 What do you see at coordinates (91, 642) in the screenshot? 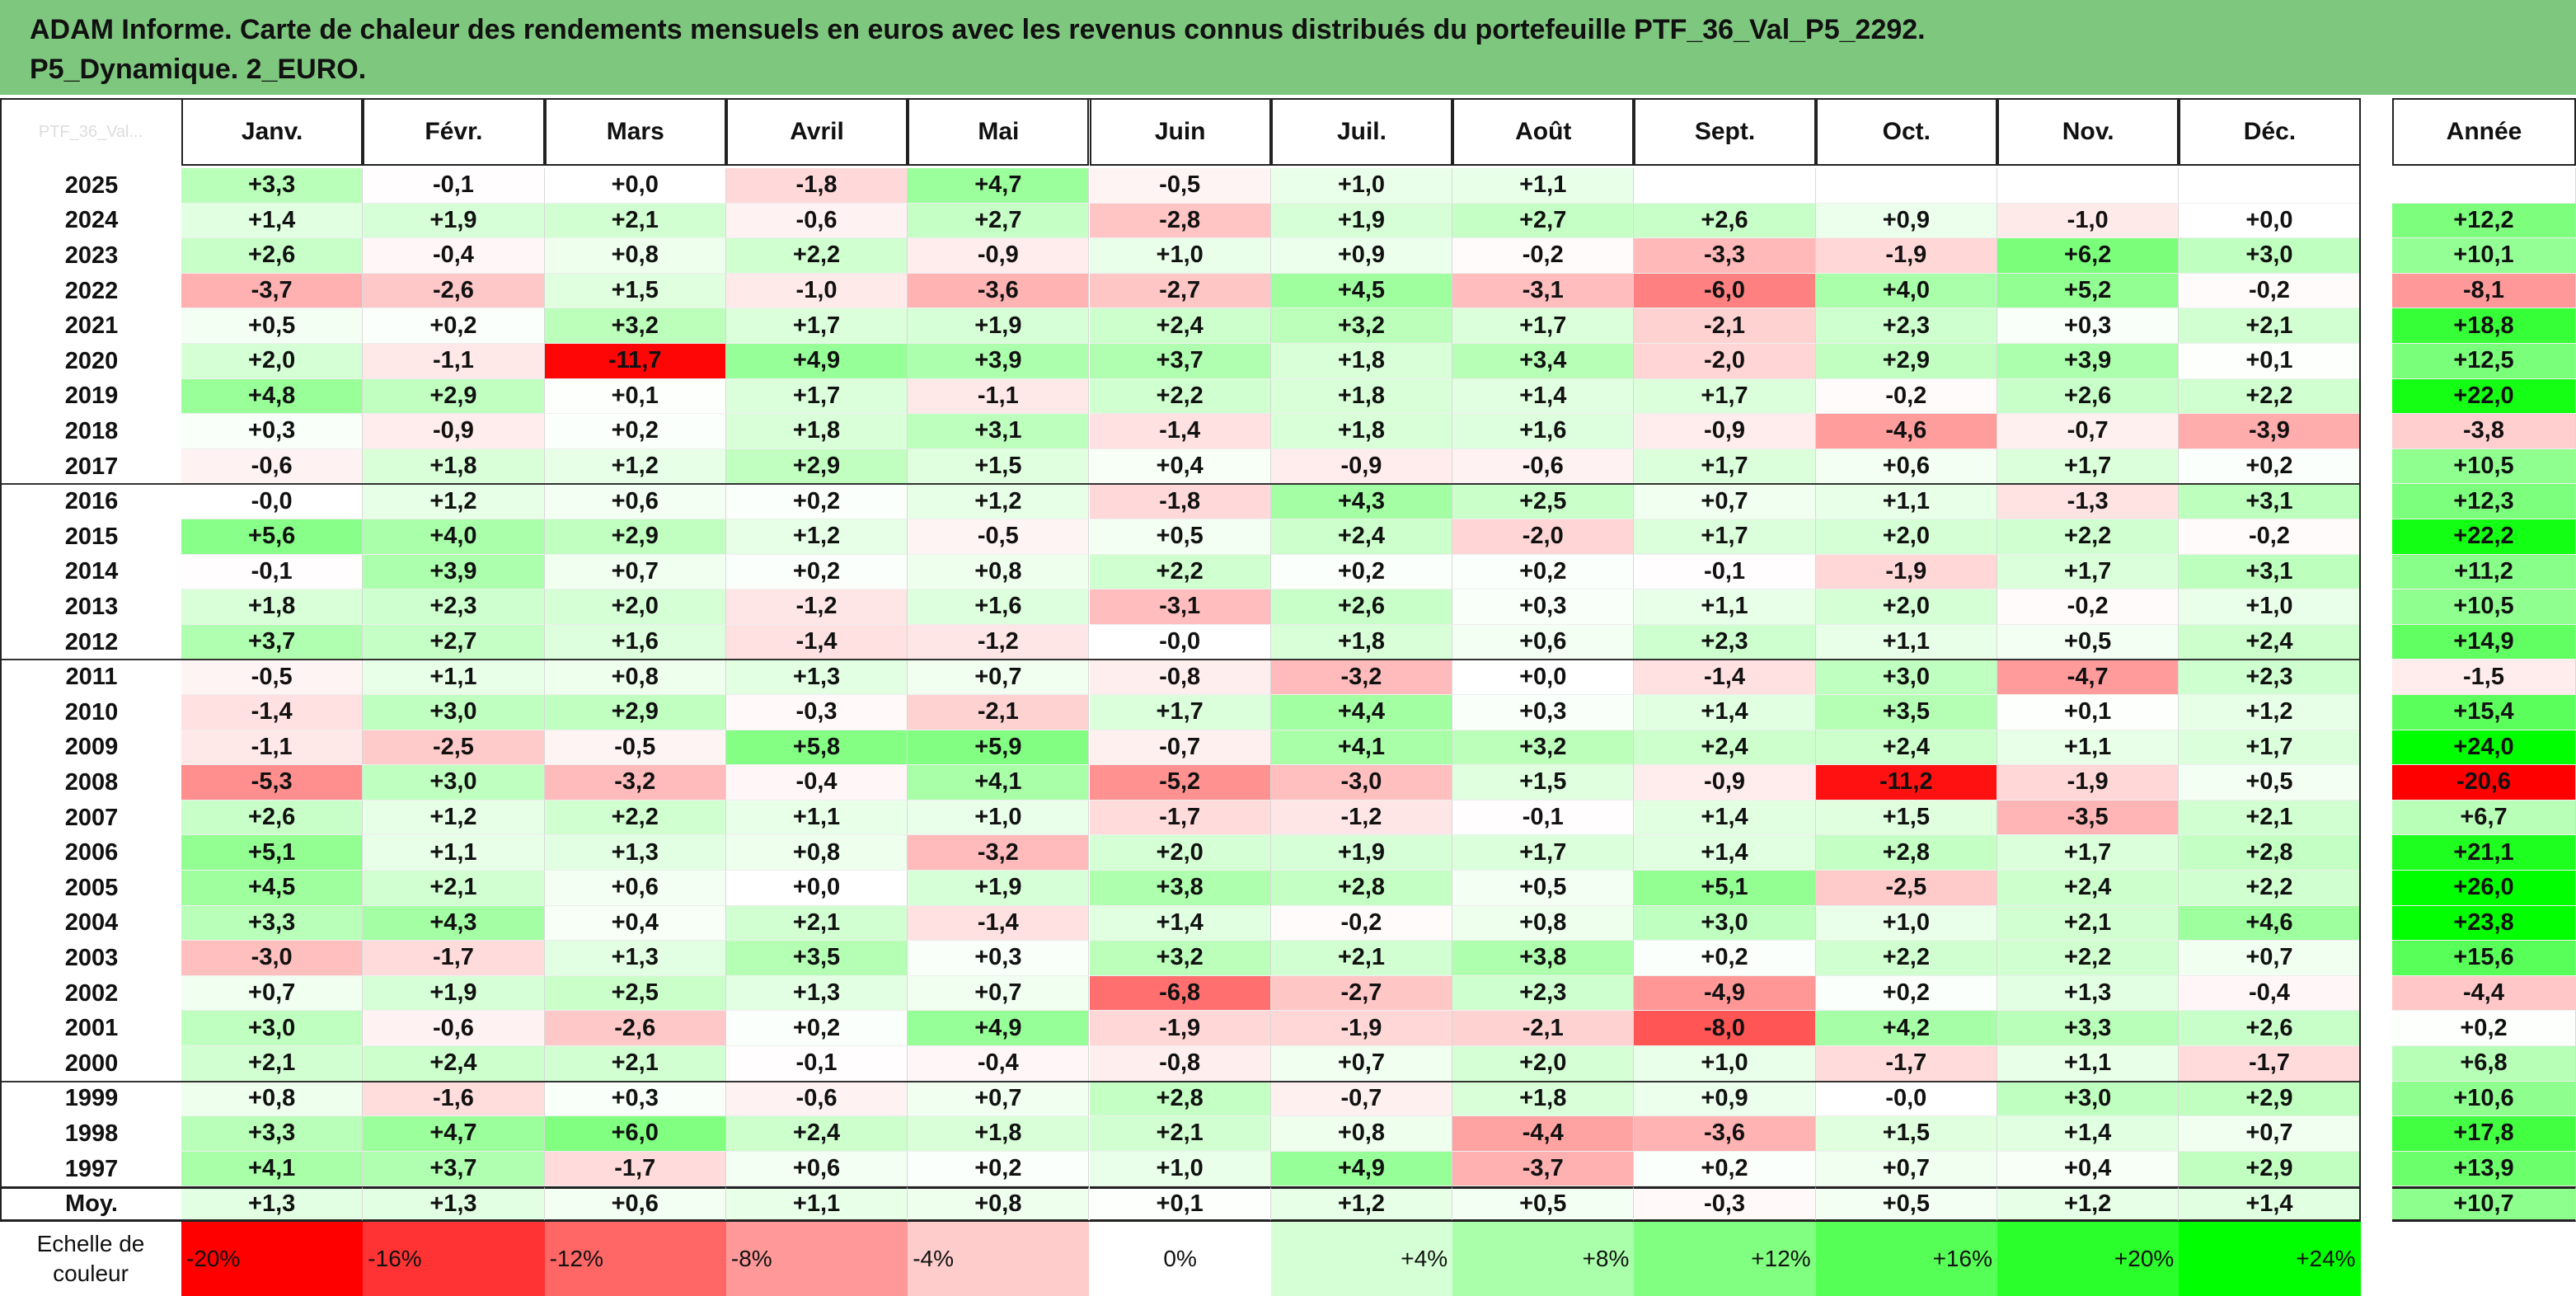
I see `row-label-year: 2012` at bounding box center [91, 642].